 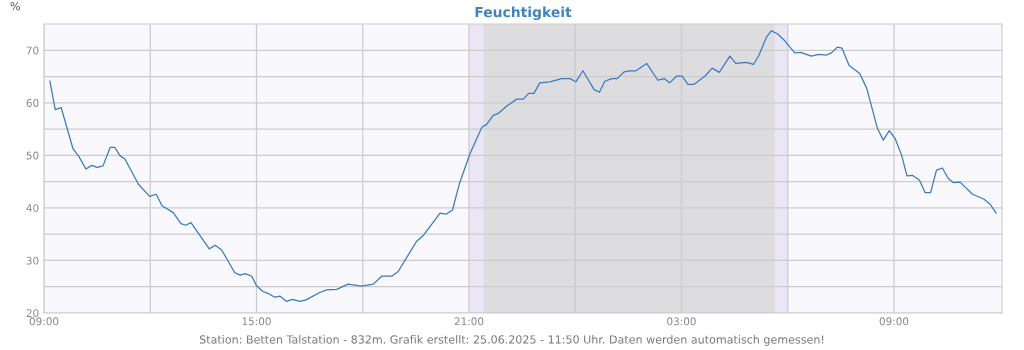 I want to click on y-tick-label: 30, so click(x=32, y=260).